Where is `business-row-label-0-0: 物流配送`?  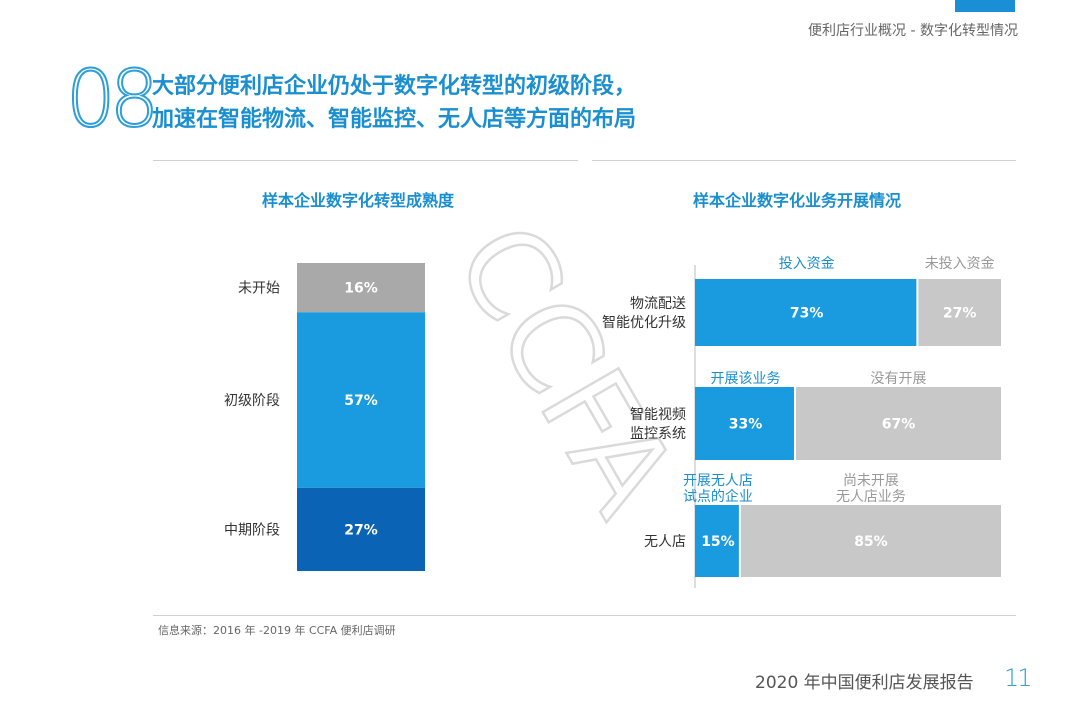 business-row-label-0-0: 物流配送 is located at coordinates (658, 304).